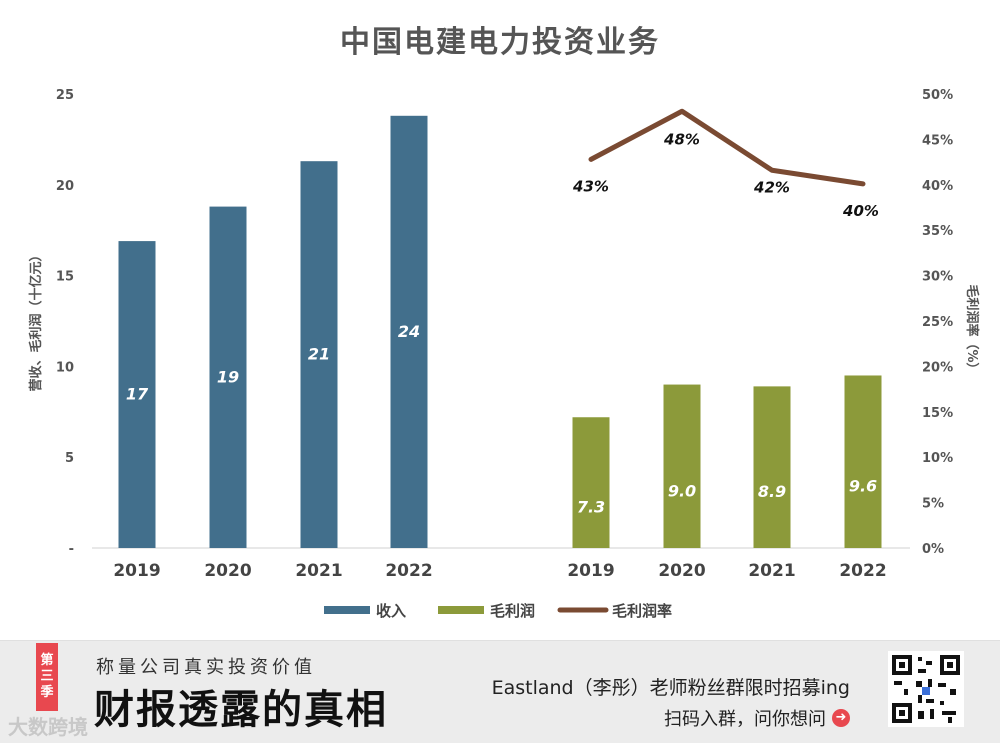 This screenshot has height=743, width=1000. Describe the element at coordinates (933, 504) in the screenshot. I see `y-tick-label-right: 5%` at that location.